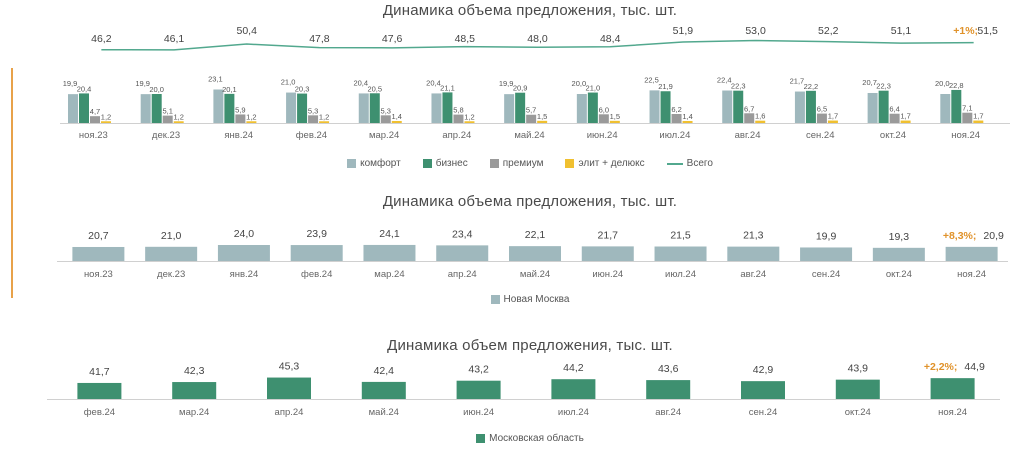  Describe the element at coordinates (512, 163) in the screenshot. I see `chart1-legend: комфорт бизнес премиум элит + делюкс Всего` at that location.